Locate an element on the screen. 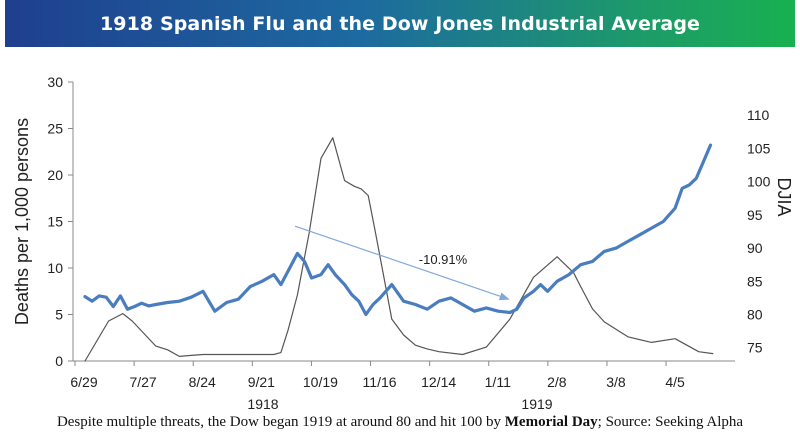  x-tick-label: 7/27 is located at coordinates (142, 382).